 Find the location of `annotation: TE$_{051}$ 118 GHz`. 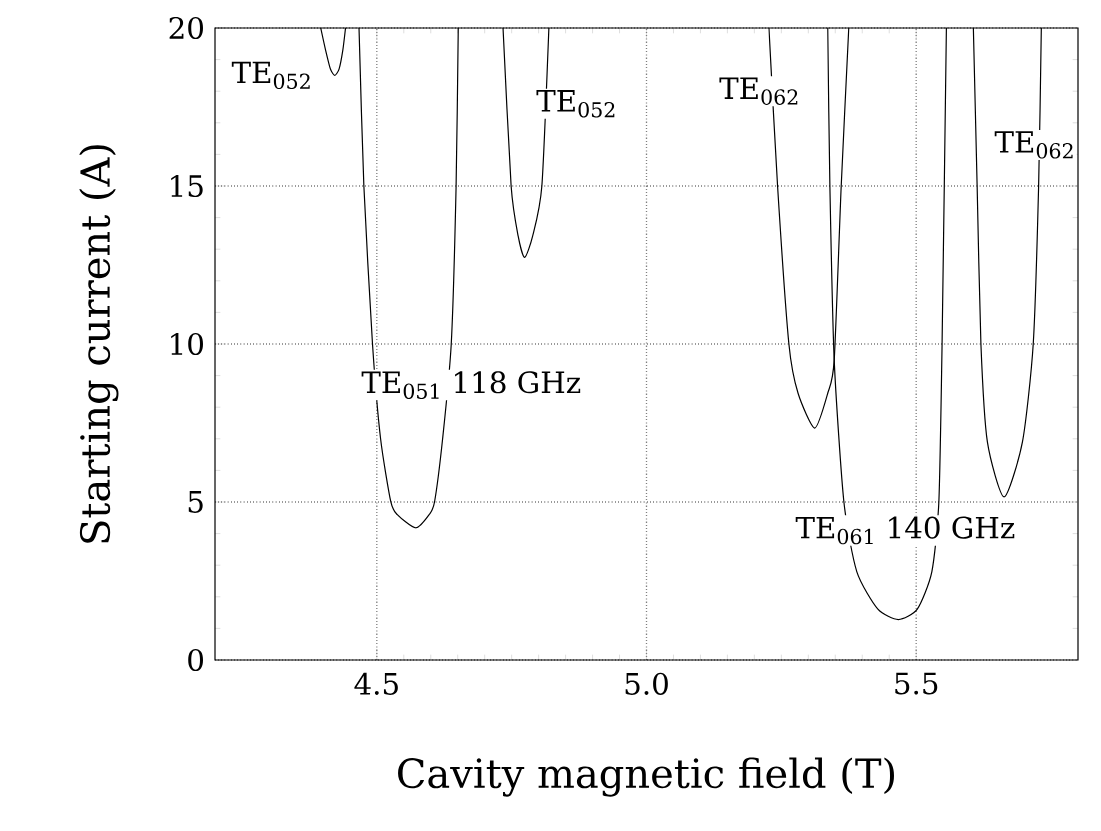

annotation: TE$_{051}$ 118 GHz is located at coordinates (471, 385).